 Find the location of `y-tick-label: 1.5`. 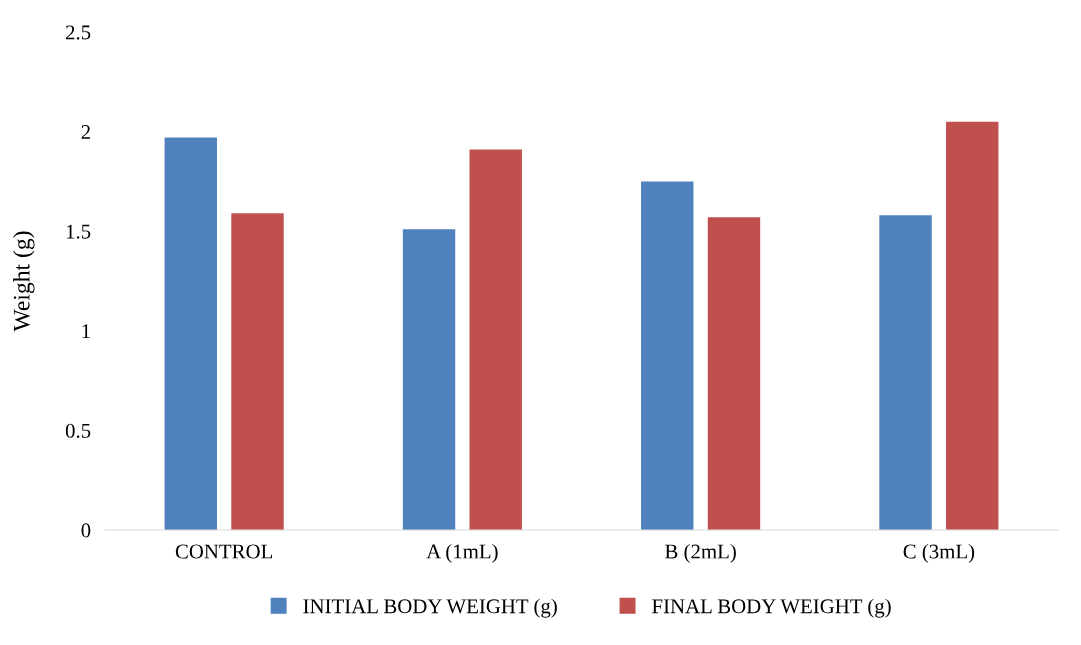

y-tick-label: 1.5 is located at coordinates (78, 231).